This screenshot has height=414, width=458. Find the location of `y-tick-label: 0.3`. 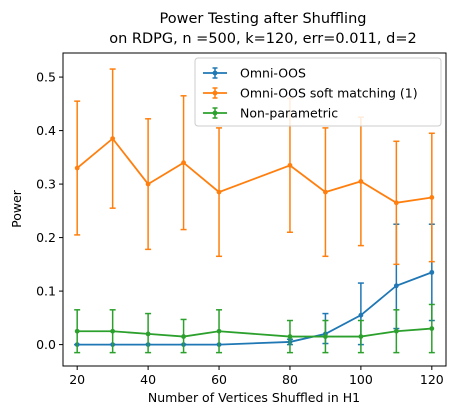

y-tick-label: 0.3 is located at coordinates (46, 184).